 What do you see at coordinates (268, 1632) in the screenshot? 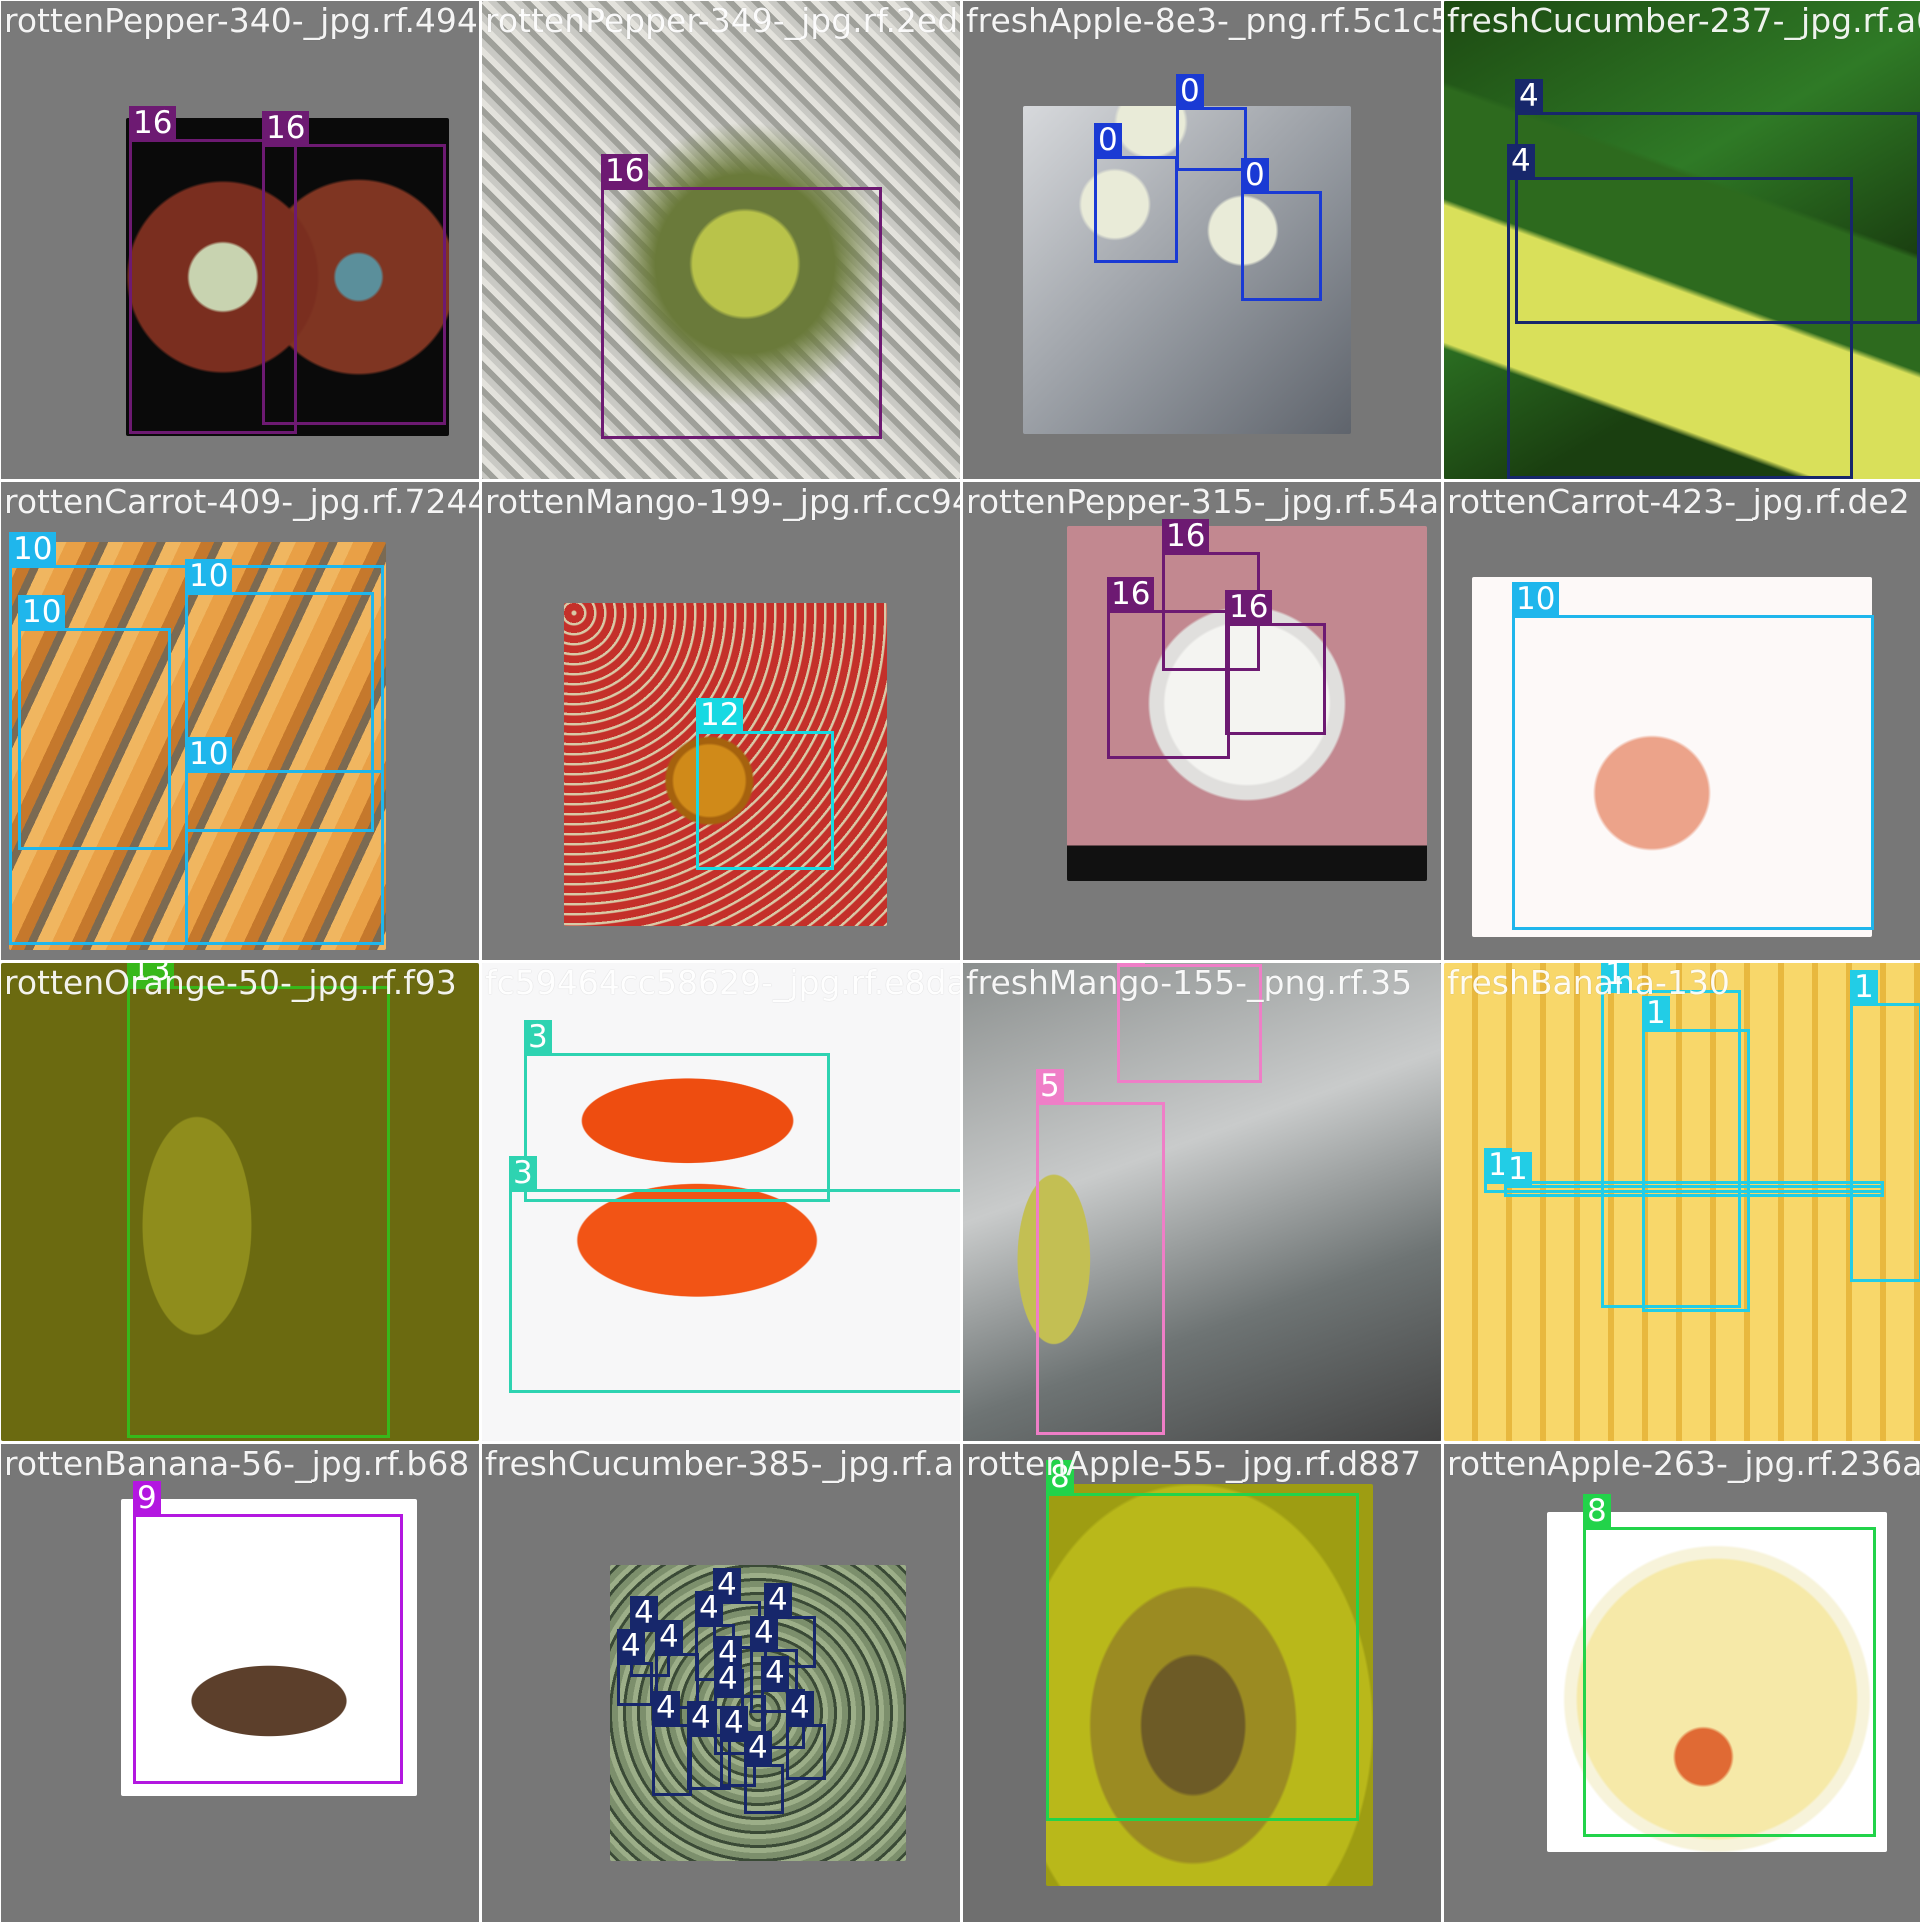
I see `bounding-box: 9` at bounding box center [268, 1632].